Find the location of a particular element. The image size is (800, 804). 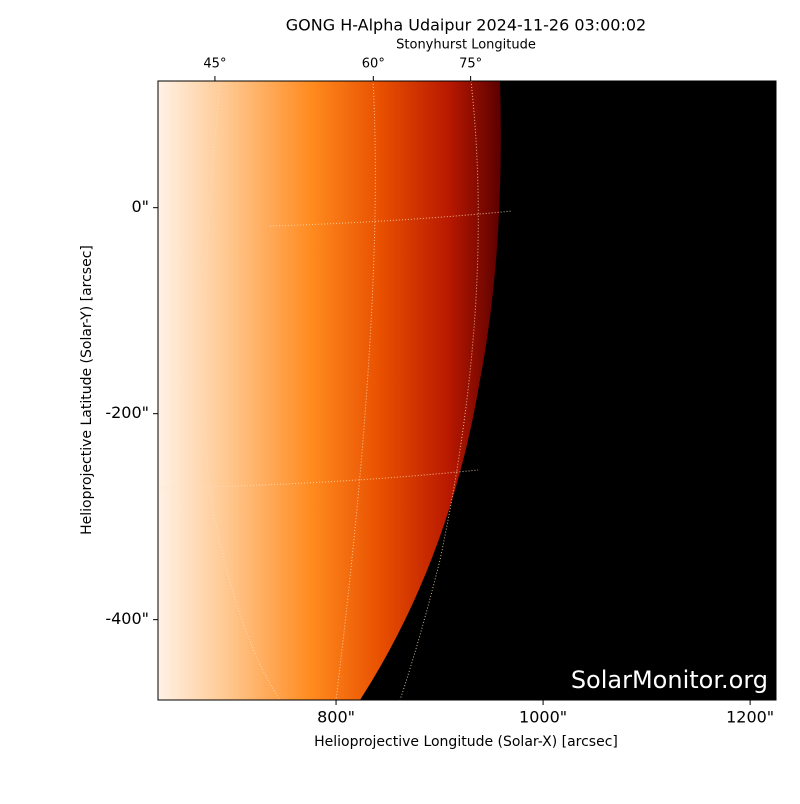

y-tick-label: -400" is located at coordinates (127, 618).